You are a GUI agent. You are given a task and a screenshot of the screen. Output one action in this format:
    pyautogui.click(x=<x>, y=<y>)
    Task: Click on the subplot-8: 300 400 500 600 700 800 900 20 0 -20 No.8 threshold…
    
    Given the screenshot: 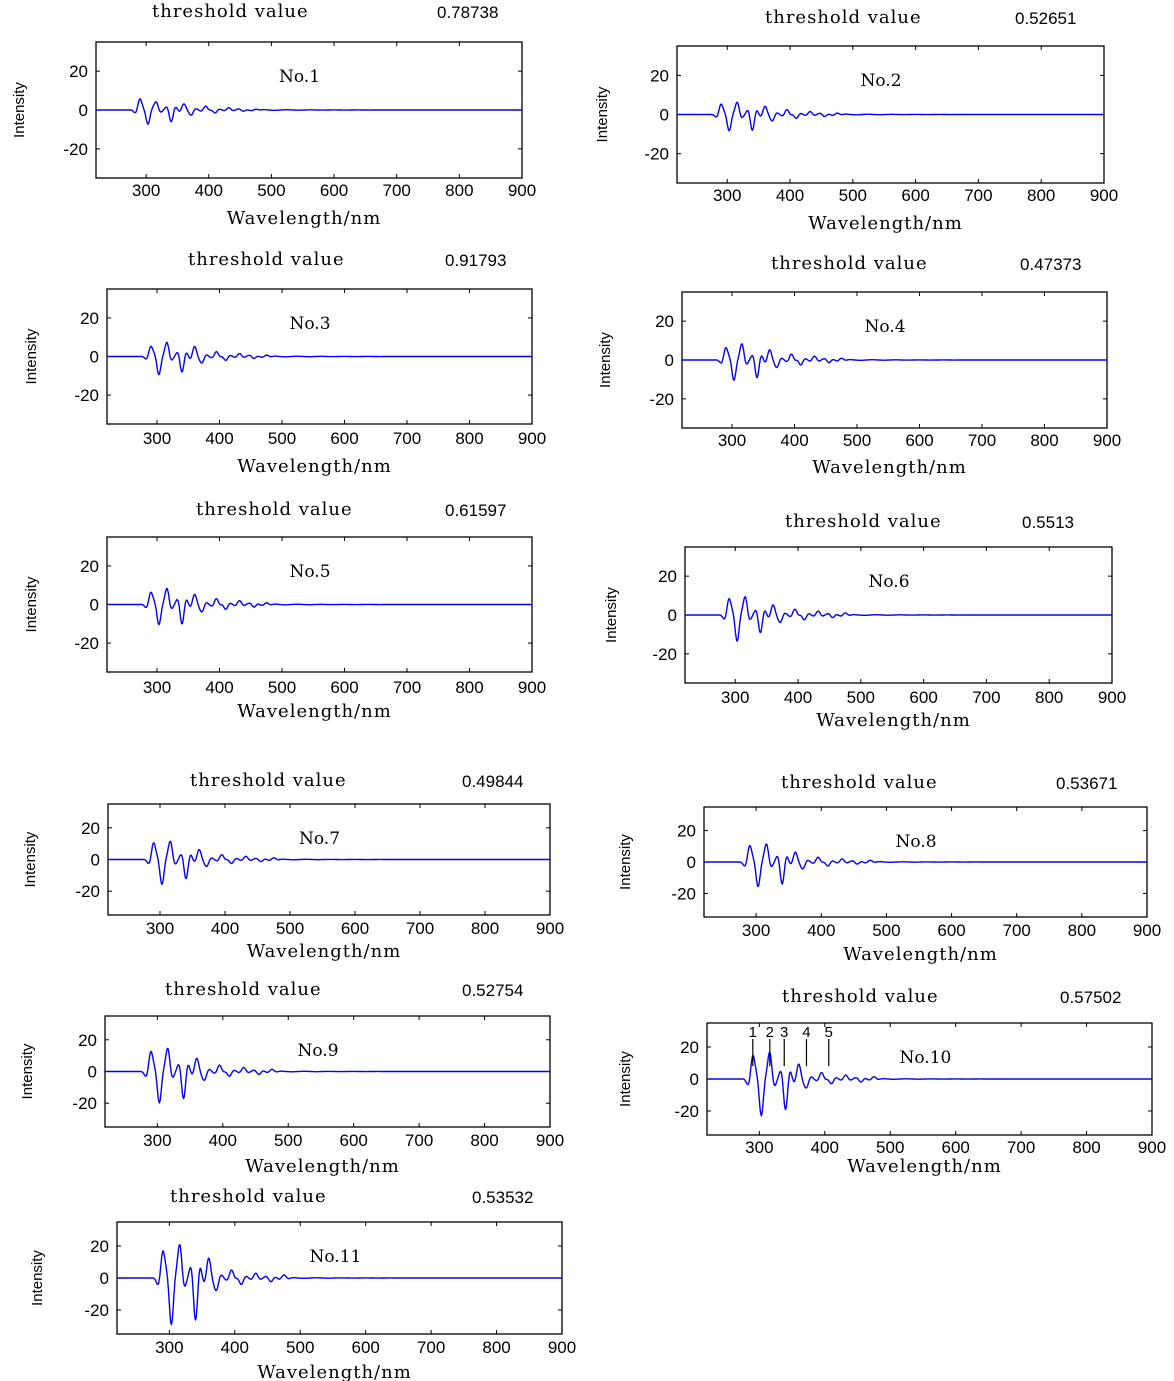 What is the action you would take?
    pyautogui.click(x=889, y=868)
    